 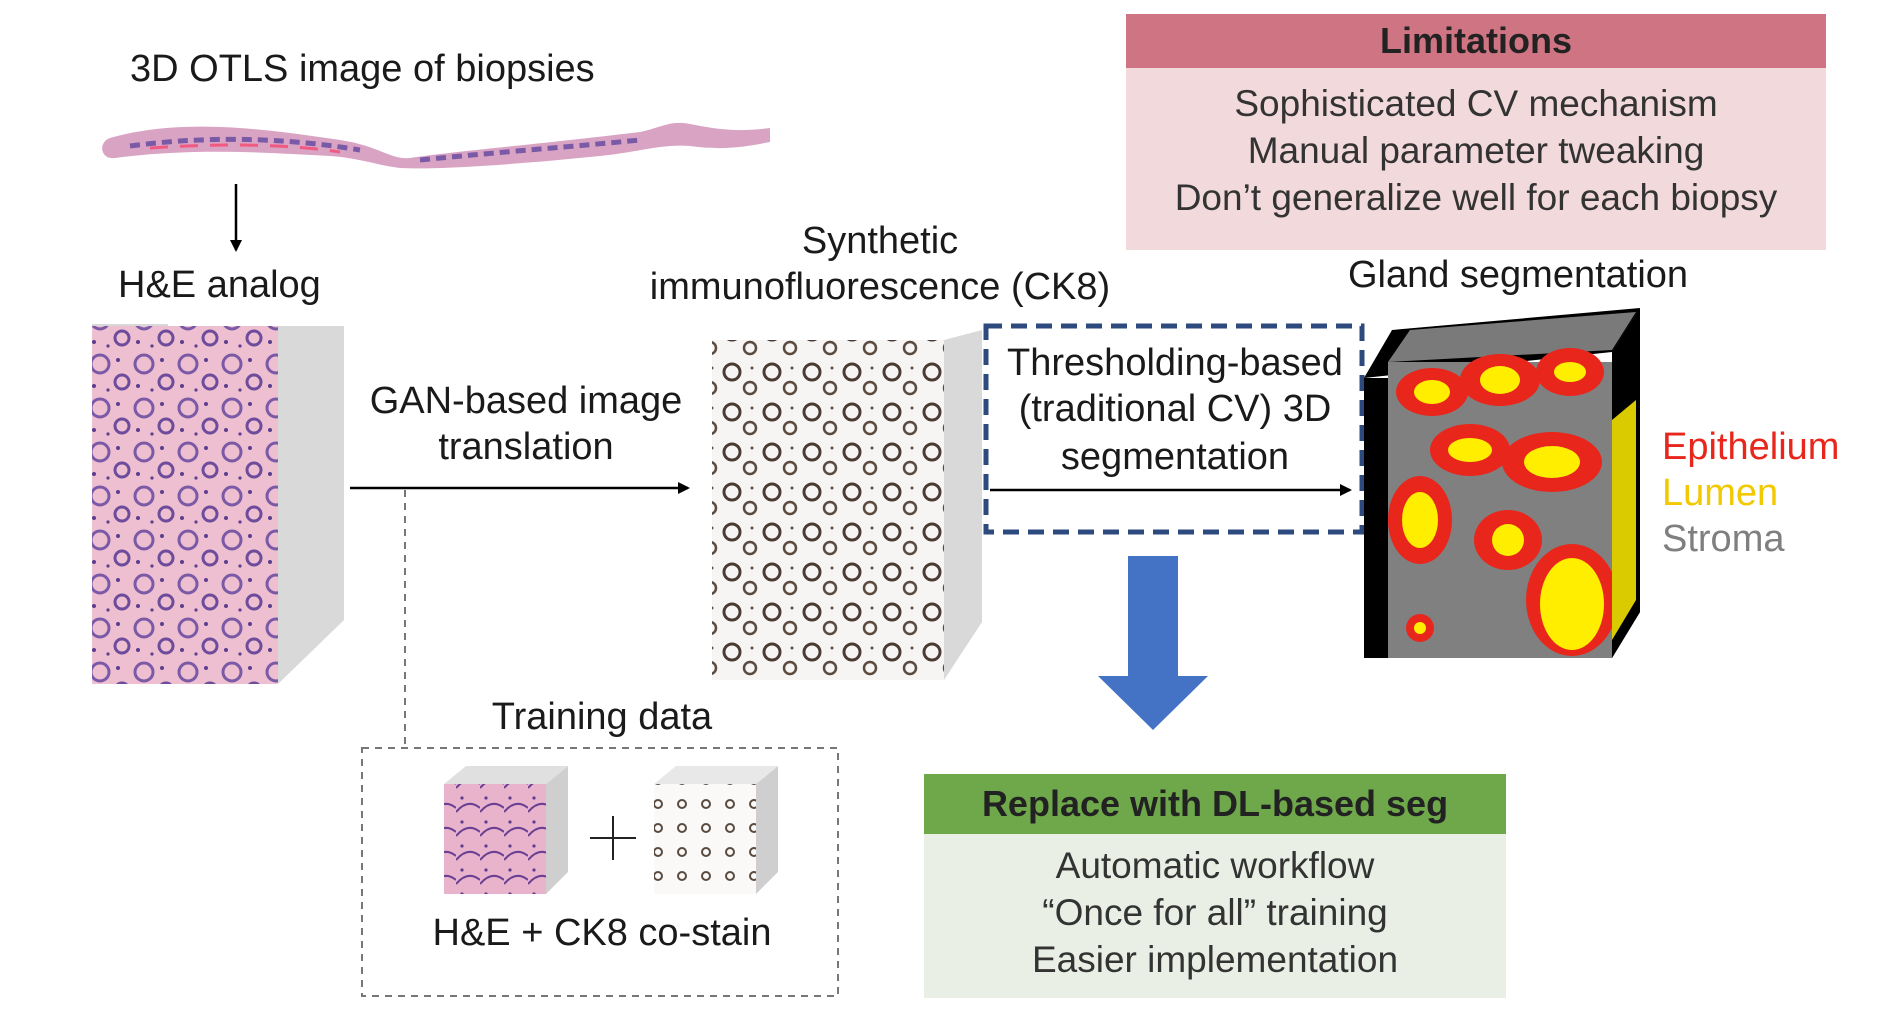 I want to click on replace-title: Replace with DL-based seg, so click(x=1215, y=804).